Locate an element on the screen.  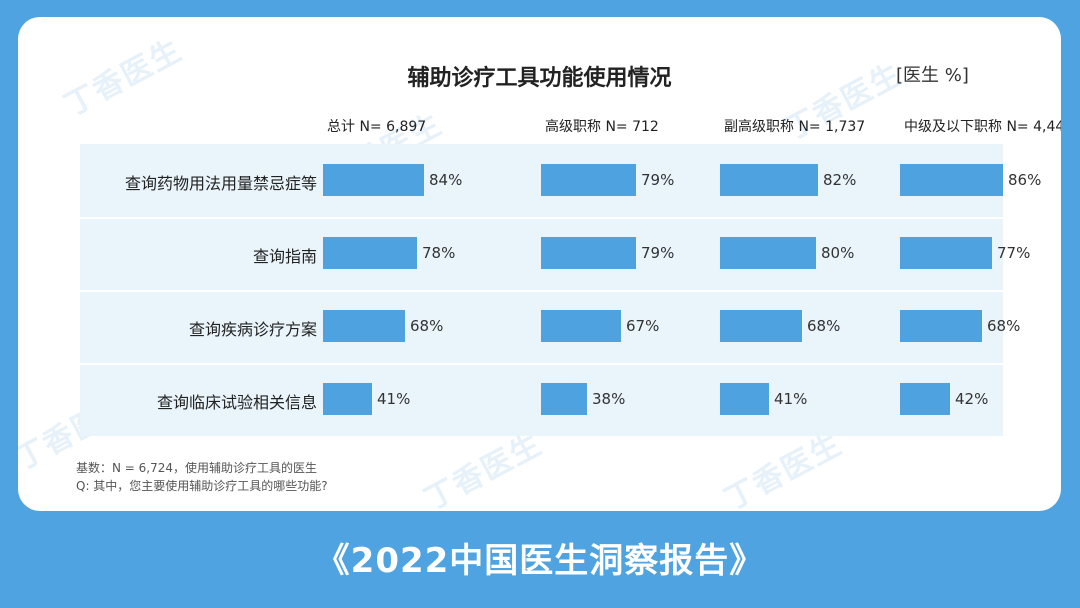
series-header: 中级及以下职称 N= 4,448 is located at coordinates (982, 127).